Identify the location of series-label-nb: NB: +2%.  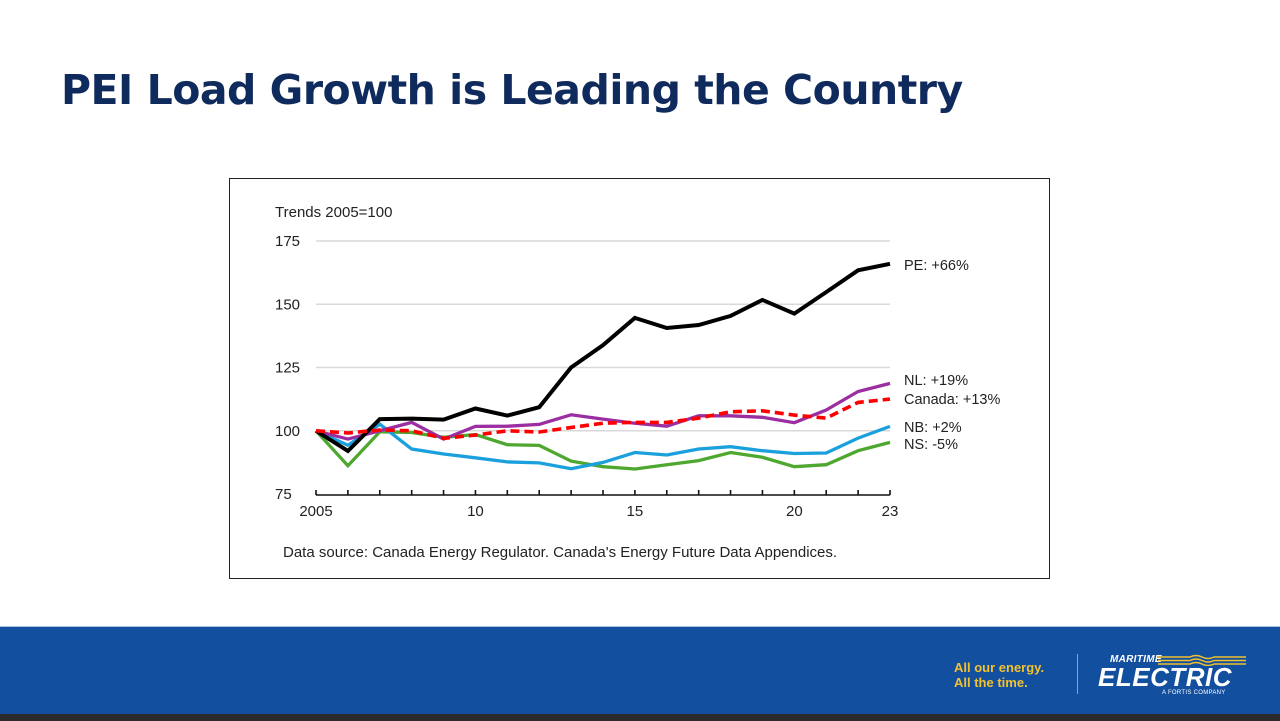
(933, 428).